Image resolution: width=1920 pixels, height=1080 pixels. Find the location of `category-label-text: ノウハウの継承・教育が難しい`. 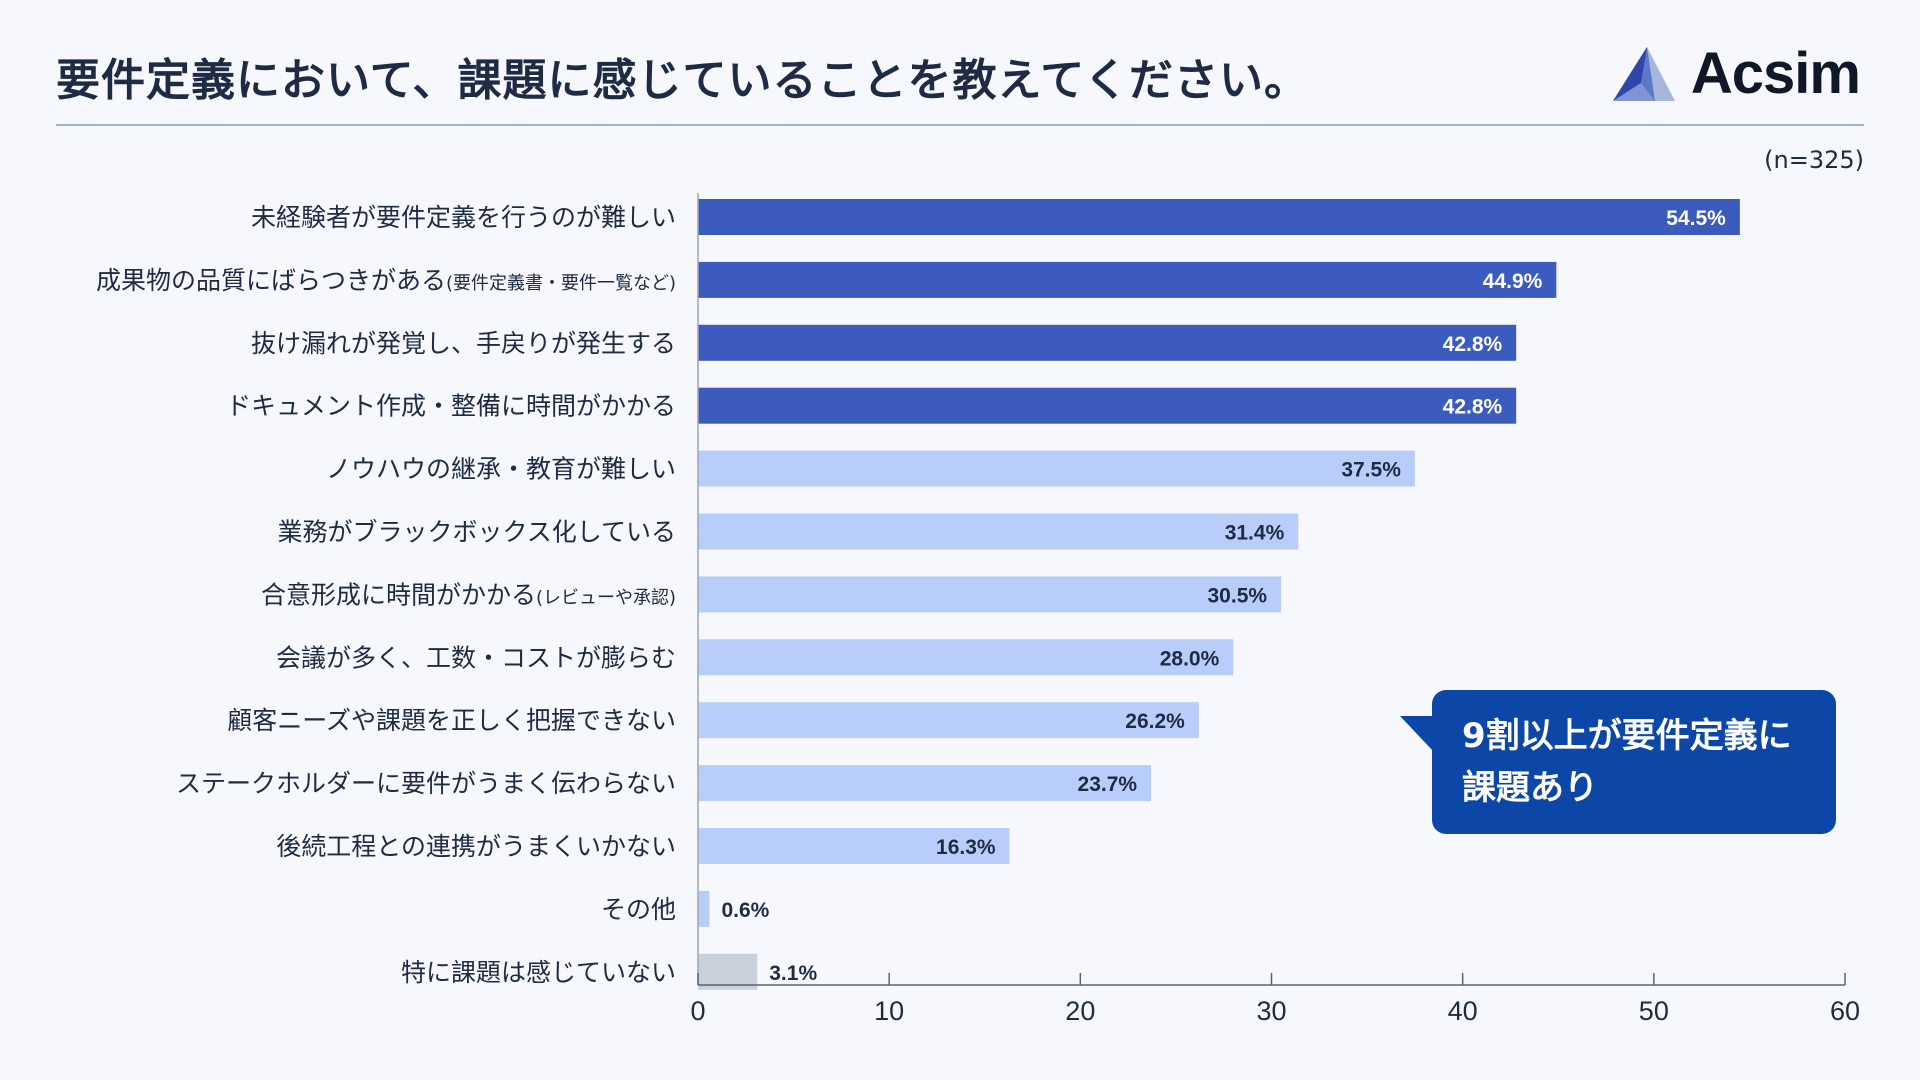

category-label-text: ノウハウの継承・教育が難しい is located at coordinates (501, 469).